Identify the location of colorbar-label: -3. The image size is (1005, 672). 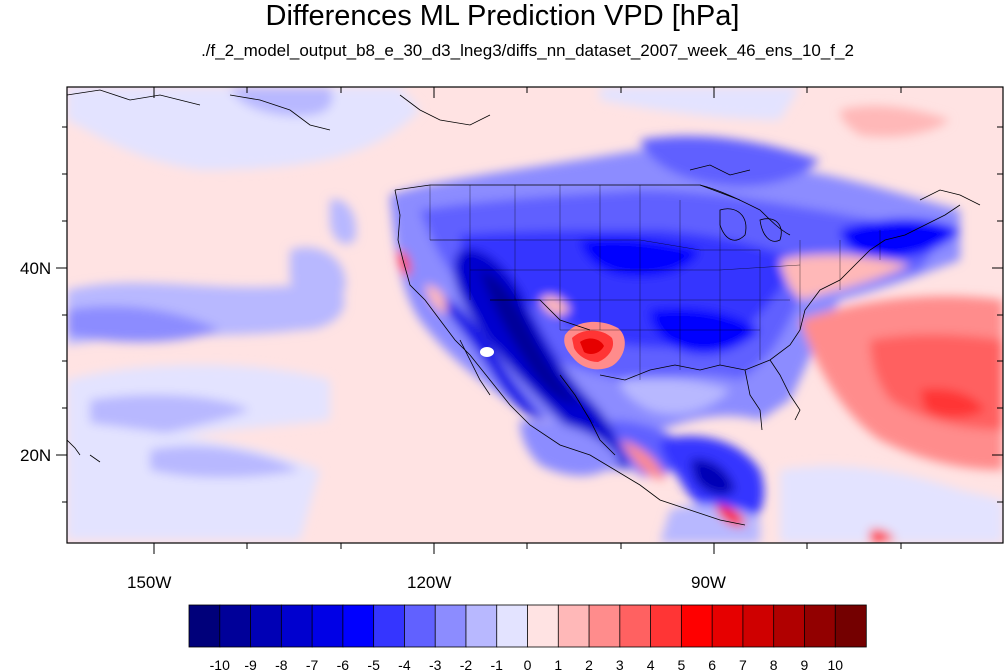
(435, 664).